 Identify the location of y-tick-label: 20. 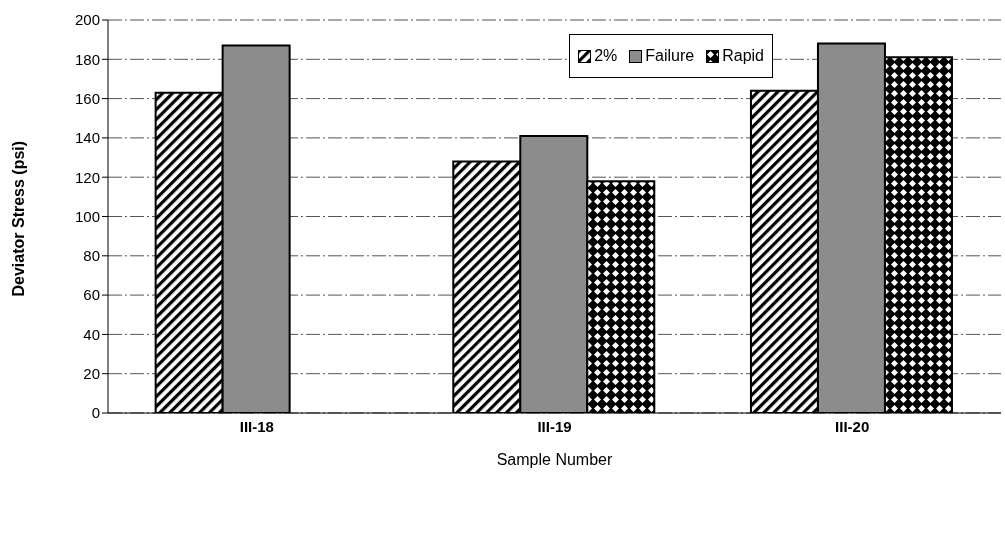
(91, 374).